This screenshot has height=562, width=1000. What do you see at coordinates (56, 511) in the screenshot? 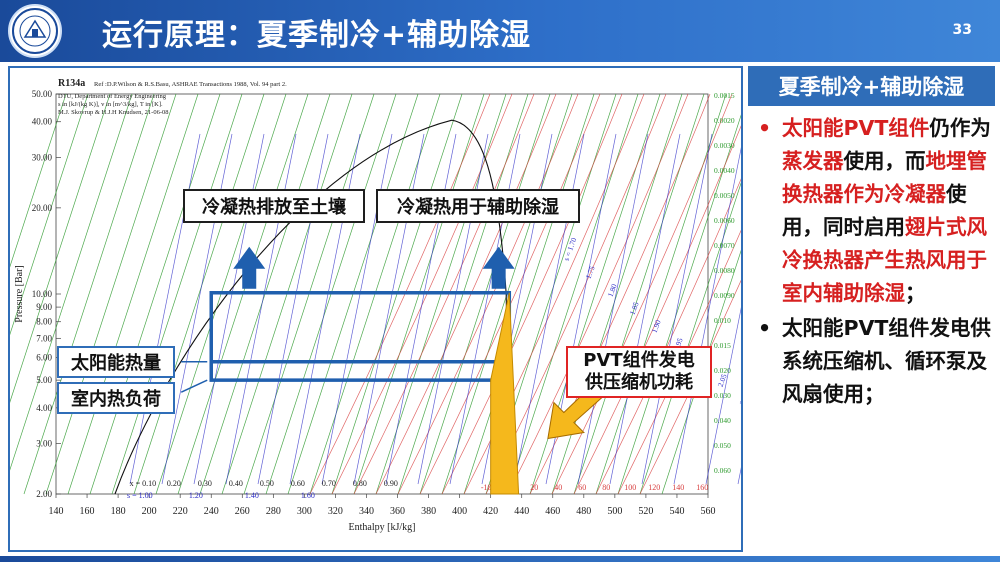
I see `x-tick-label: 140` at bounding box center [56, 511].